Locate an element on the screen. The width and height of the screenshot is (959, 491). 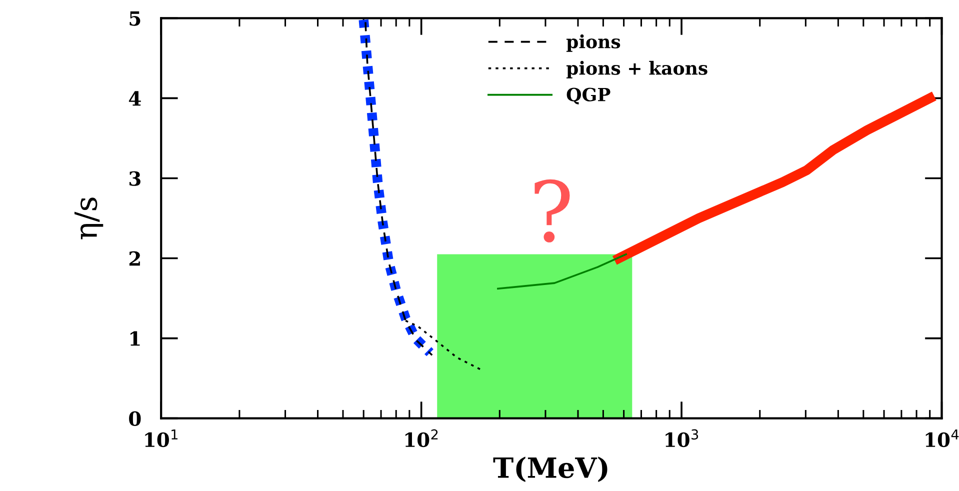
y-tick-label: 2 is located at coordinates (134, 258).